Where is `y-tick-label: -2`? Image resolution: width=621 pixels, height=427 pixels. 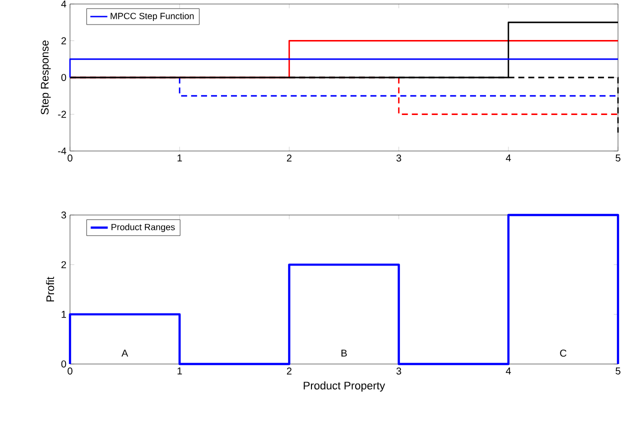
y-tick-label: -2 is located at coordinates (62, 114).